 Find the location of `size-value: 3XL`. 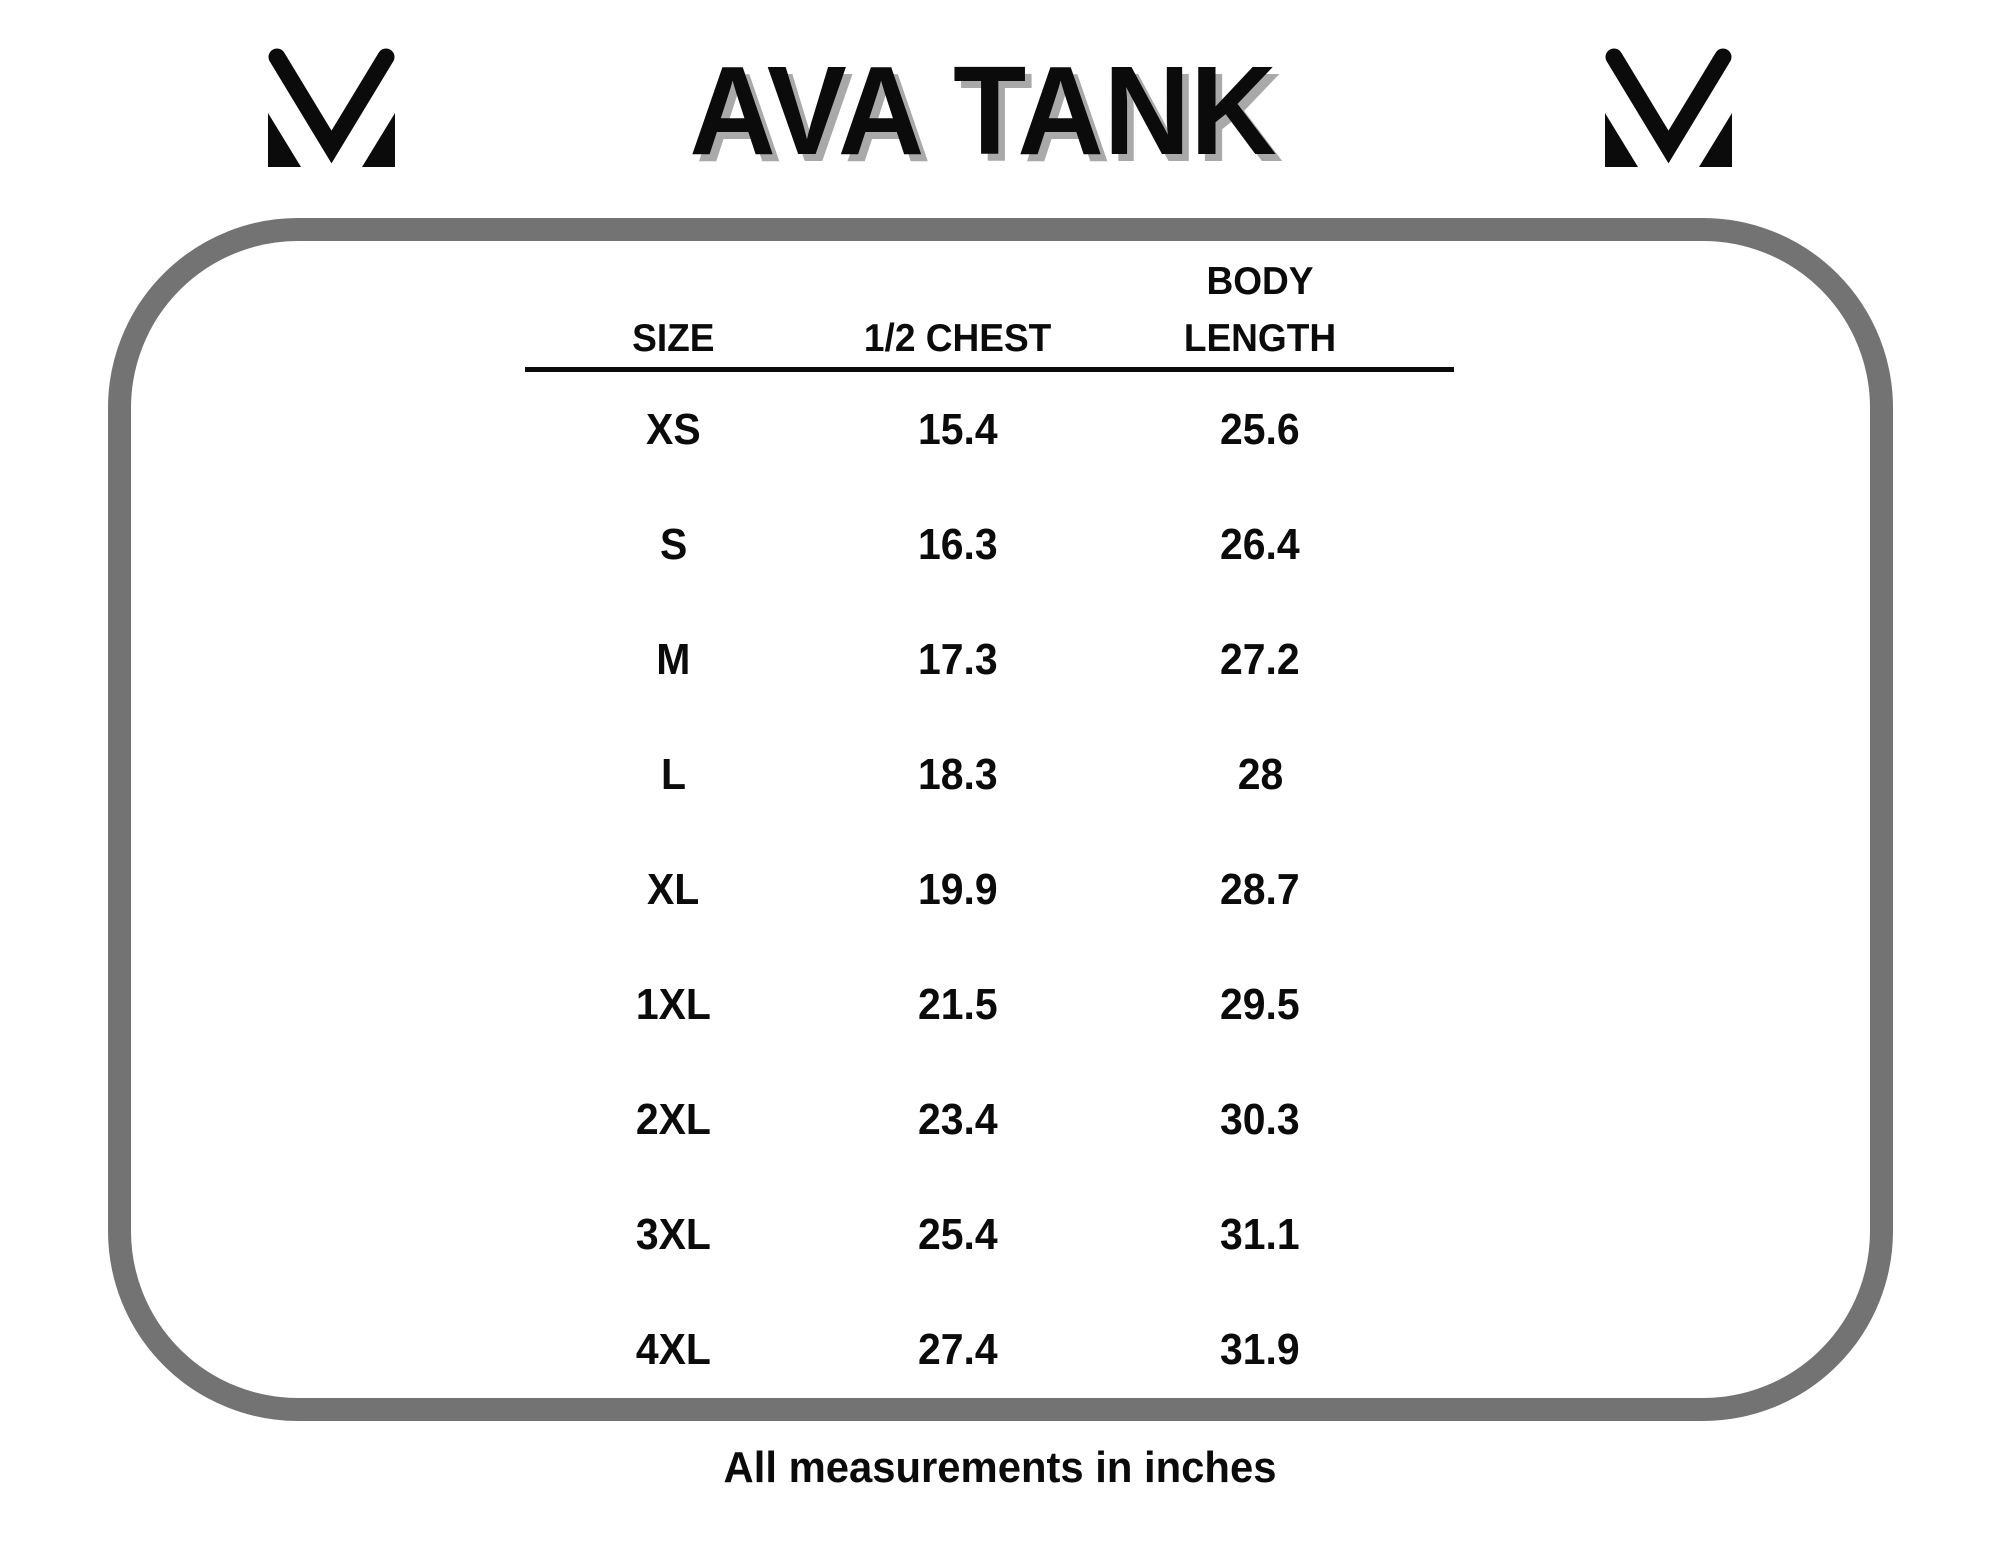

size-value: 3XL is located at coordinates (673, 1234).